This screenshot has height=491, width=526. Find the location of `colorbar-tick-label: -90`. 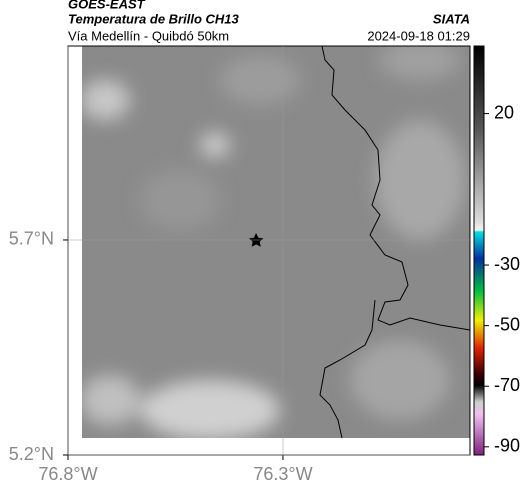

colorbar-tick-label: -90 is located at coordinates (507, 446).